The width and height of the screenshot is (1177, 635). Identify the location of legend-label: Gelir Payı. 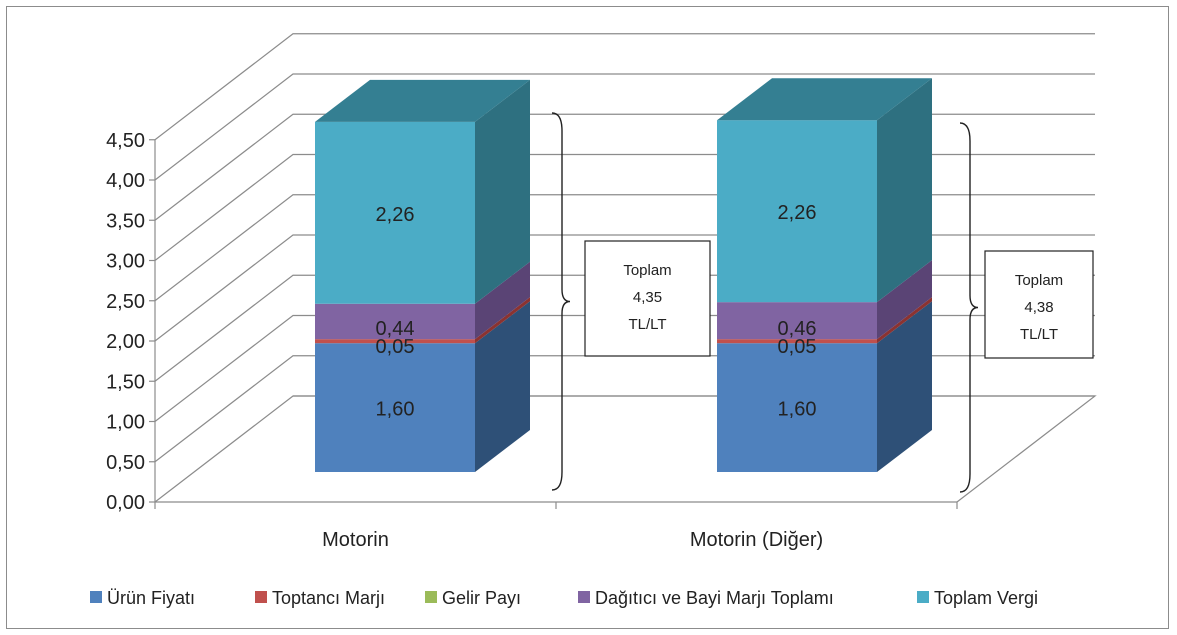
(481, 598).